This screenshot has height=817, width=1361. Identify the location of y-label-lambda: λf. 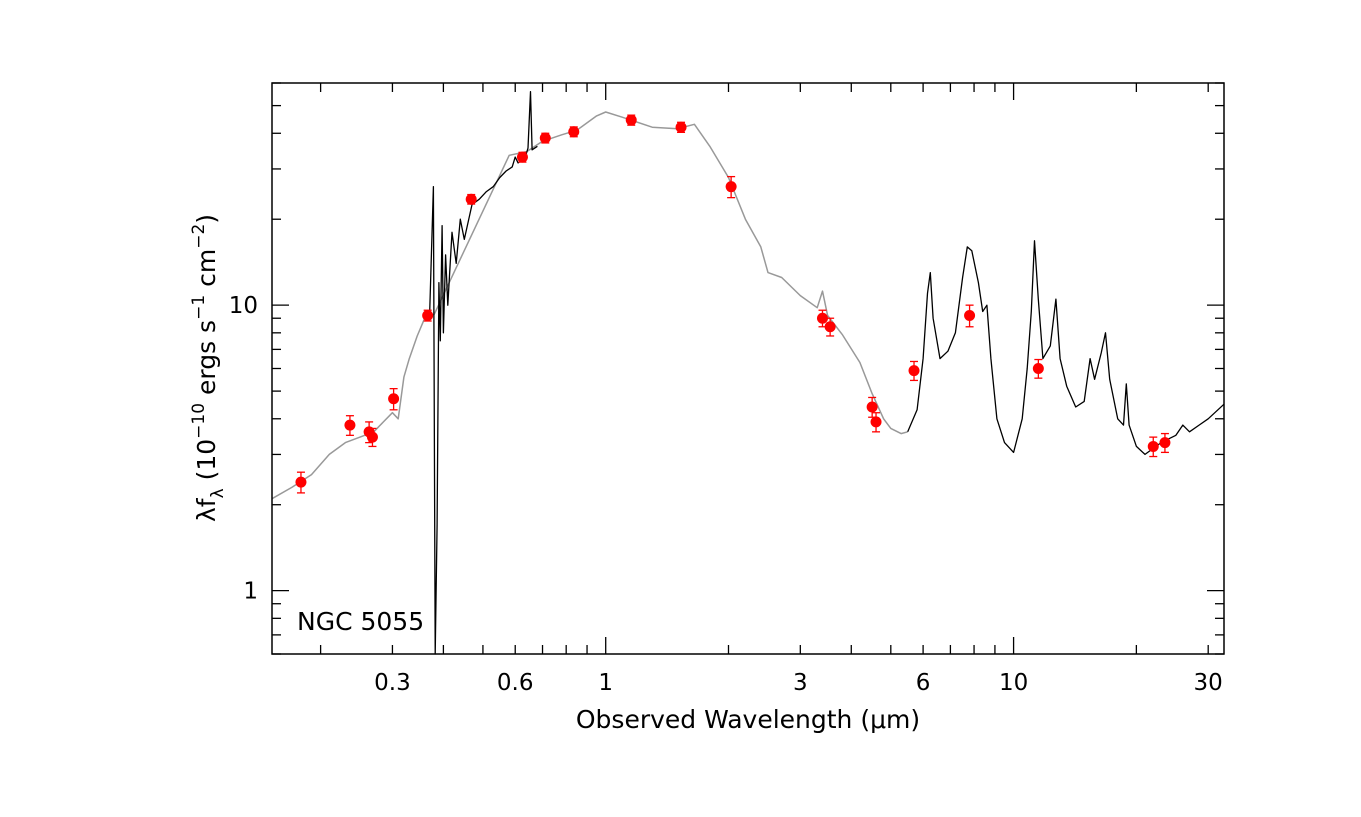
(206, 509).